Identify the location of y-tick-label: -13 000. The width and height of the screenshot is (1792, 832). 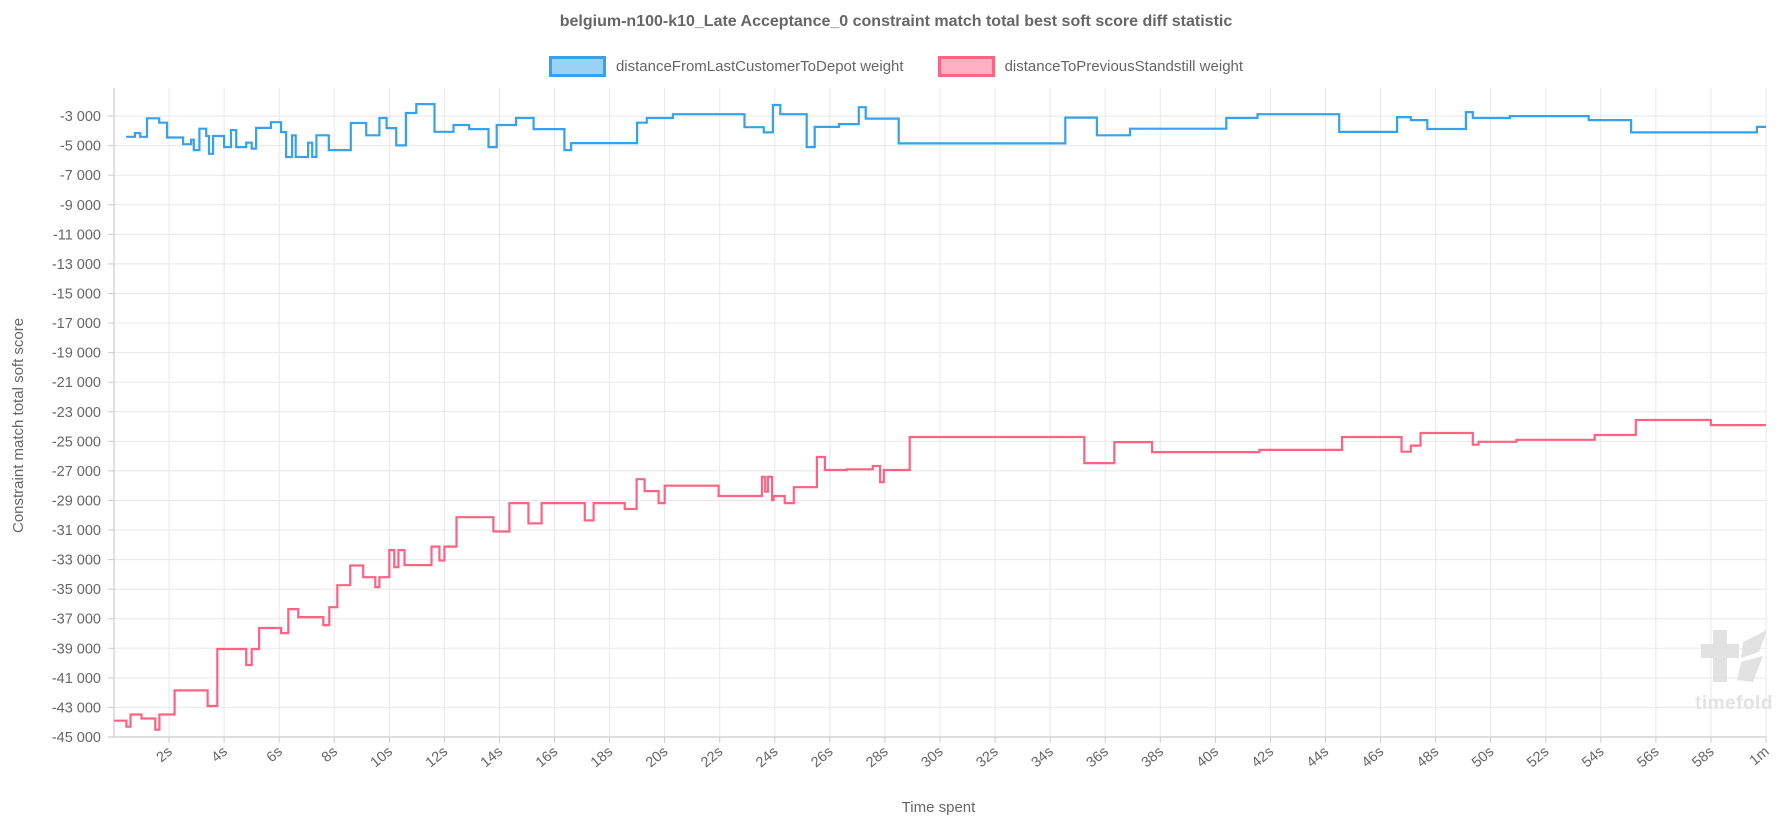
(76, 265).